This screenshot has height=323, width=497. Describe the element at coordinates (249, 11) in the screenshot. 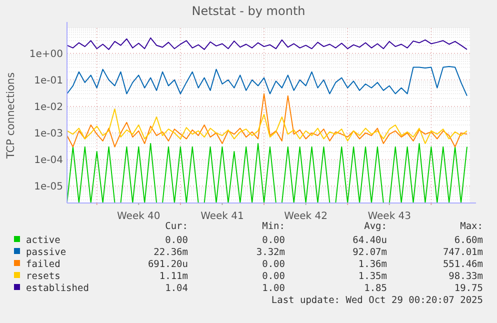

I see `chart-title: Netstat - by month` at that location.